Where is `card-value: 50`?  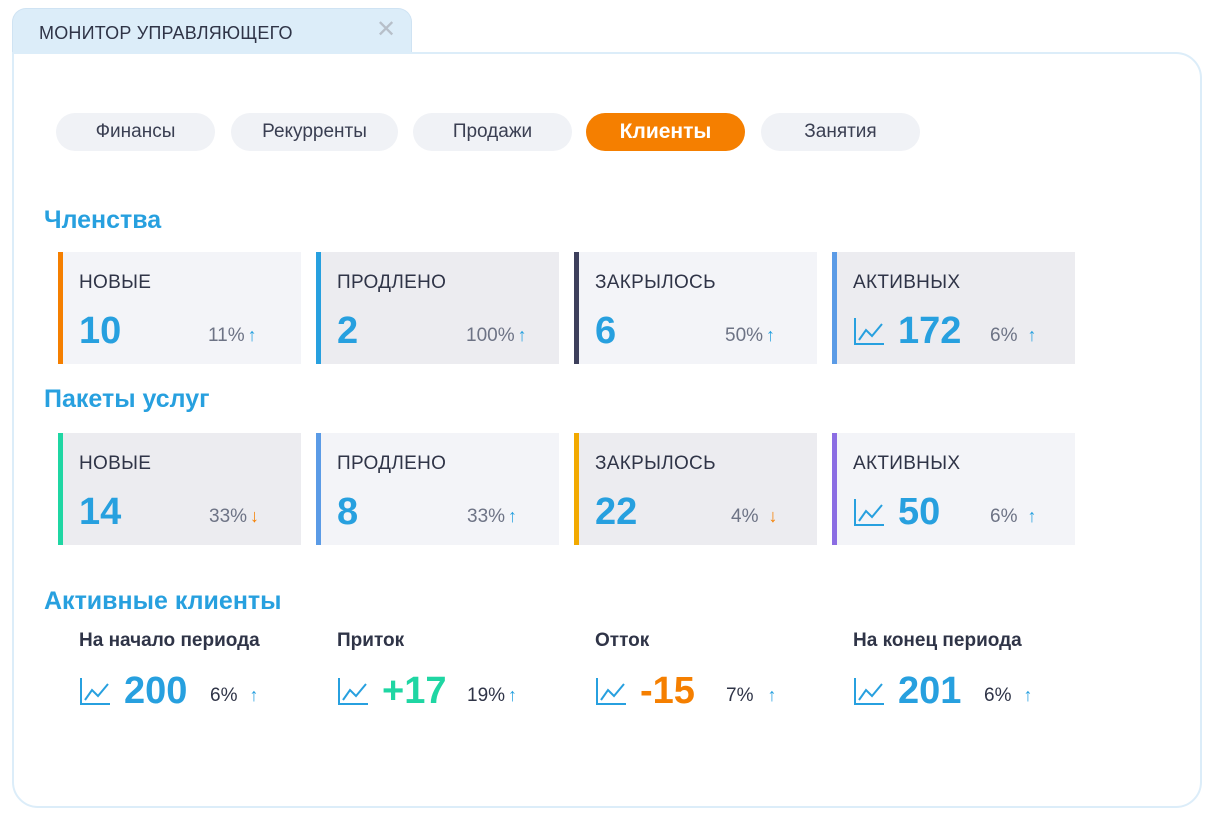
card-value: 50 is located at coordinates (919, 512).